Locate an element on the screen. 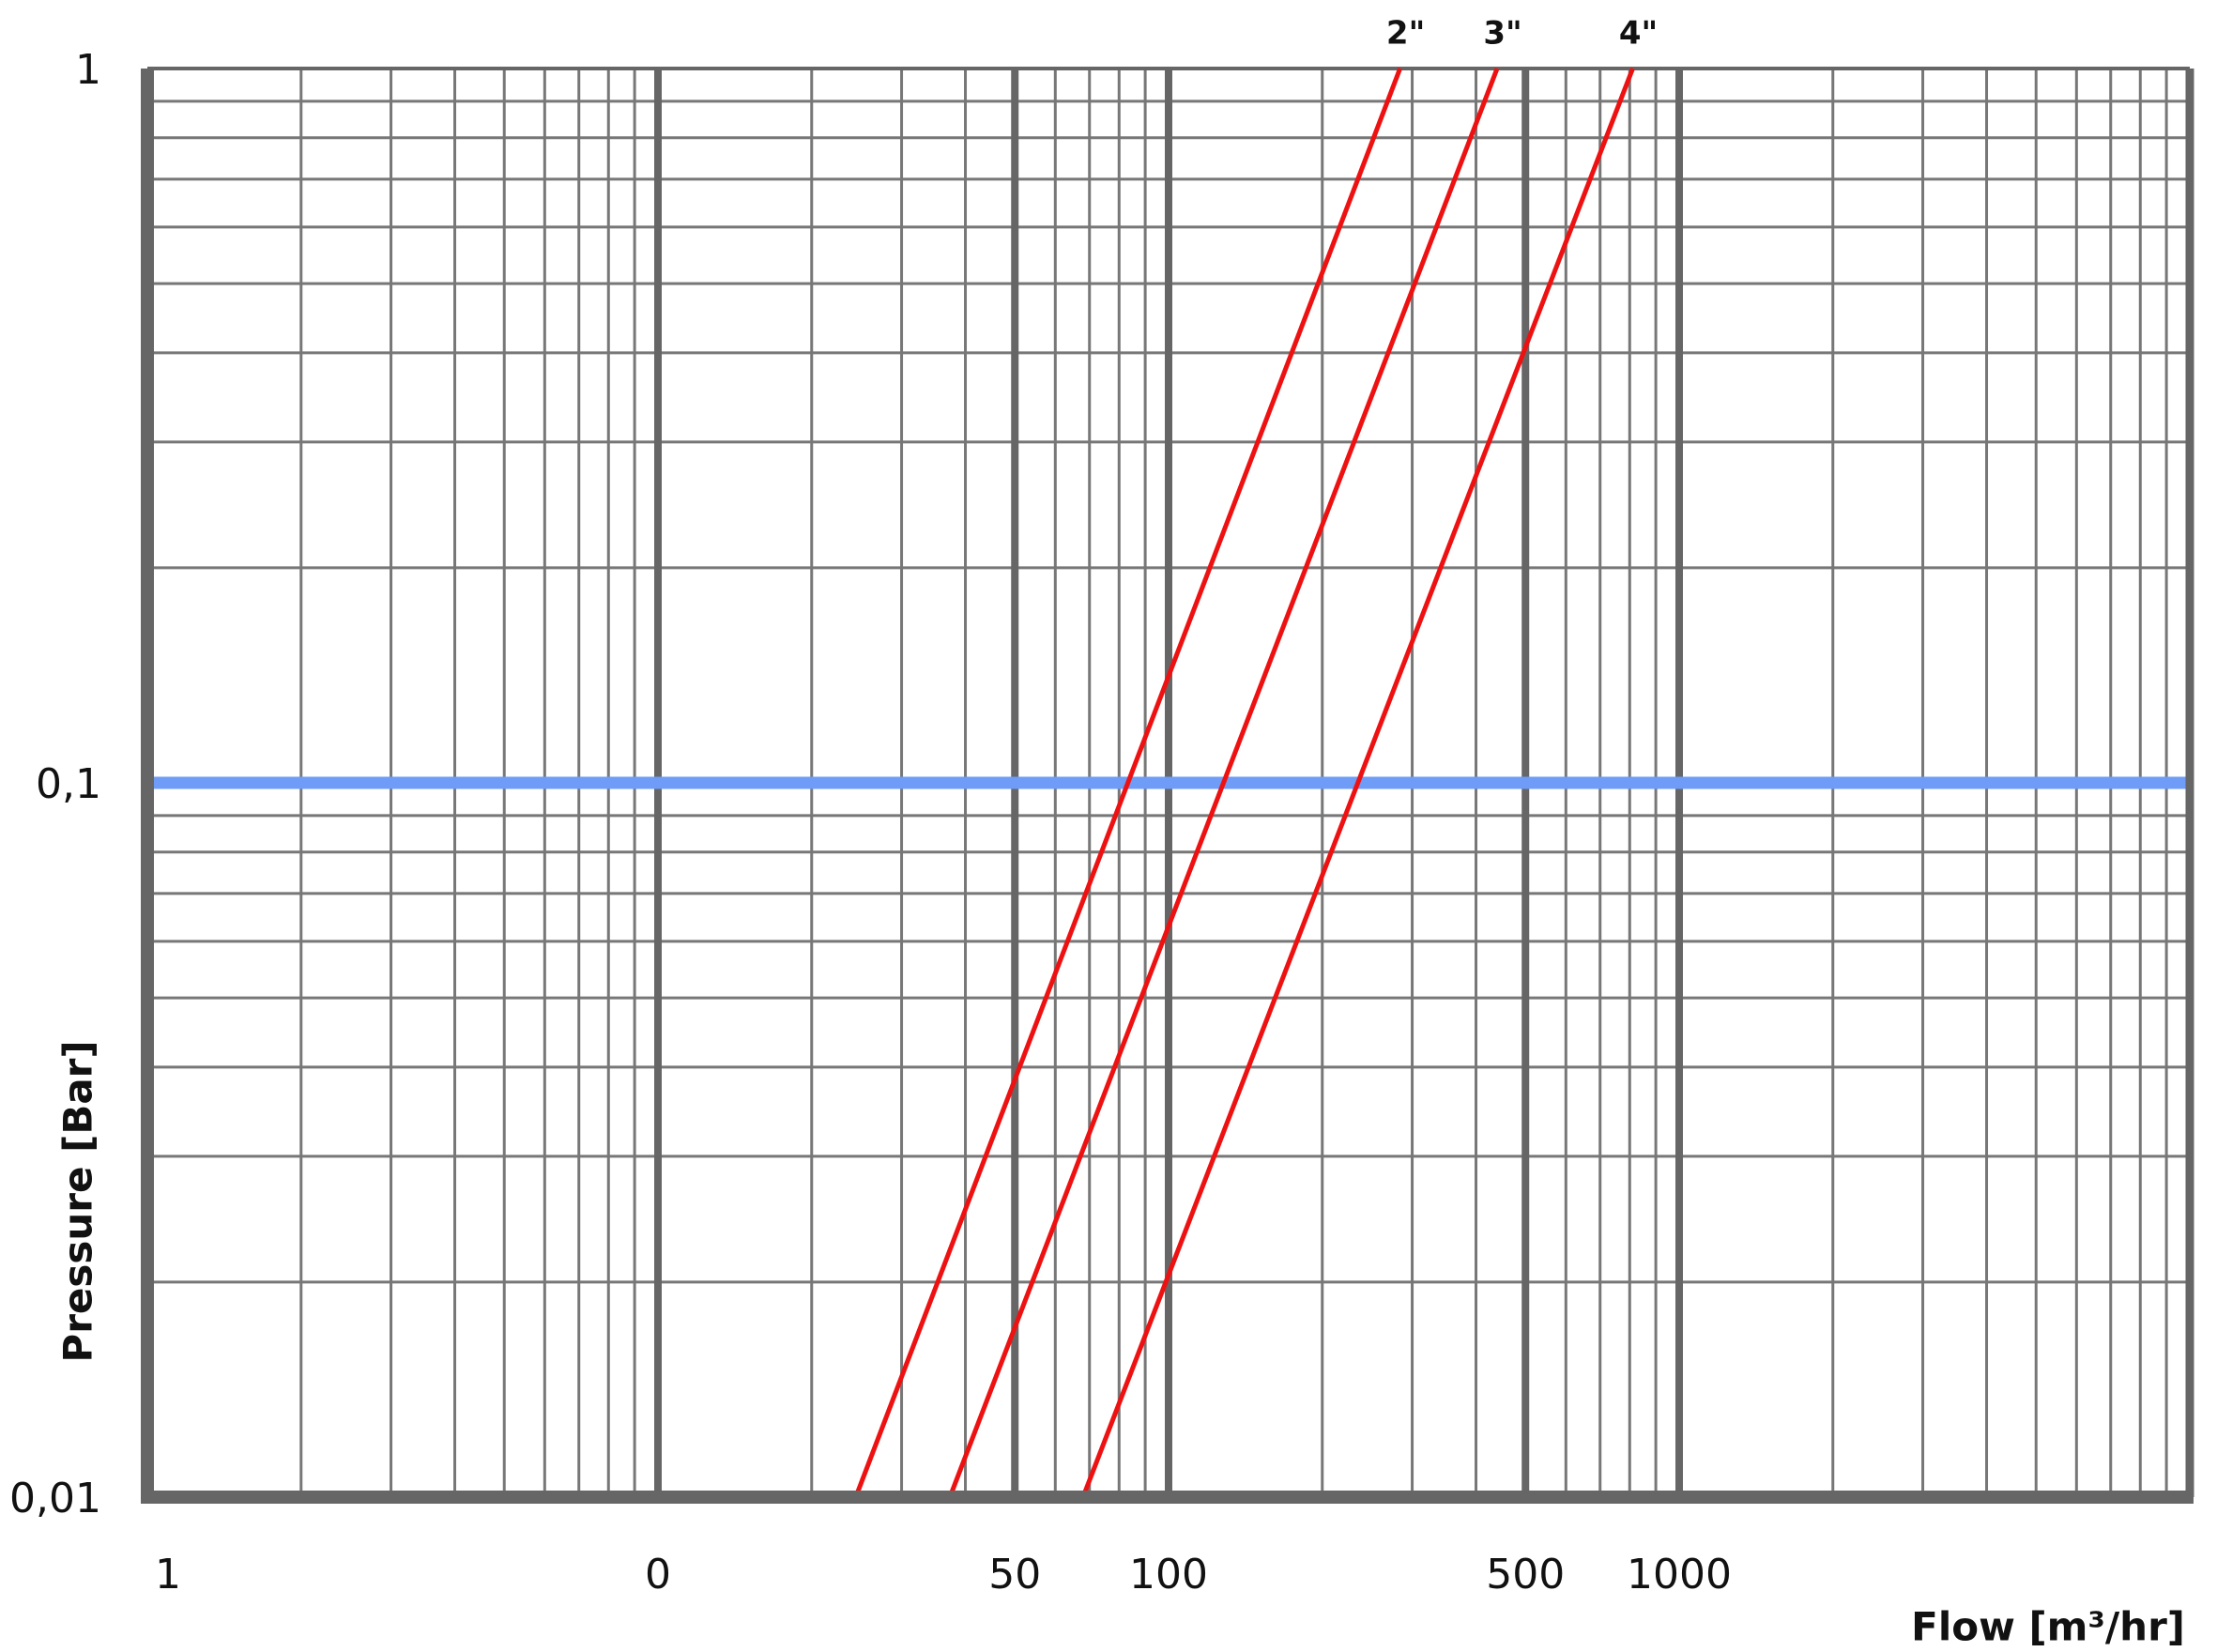 This screenshot has width=2217, height=1652. x-tick-label: 0 is located at coordinates (658, 1574).